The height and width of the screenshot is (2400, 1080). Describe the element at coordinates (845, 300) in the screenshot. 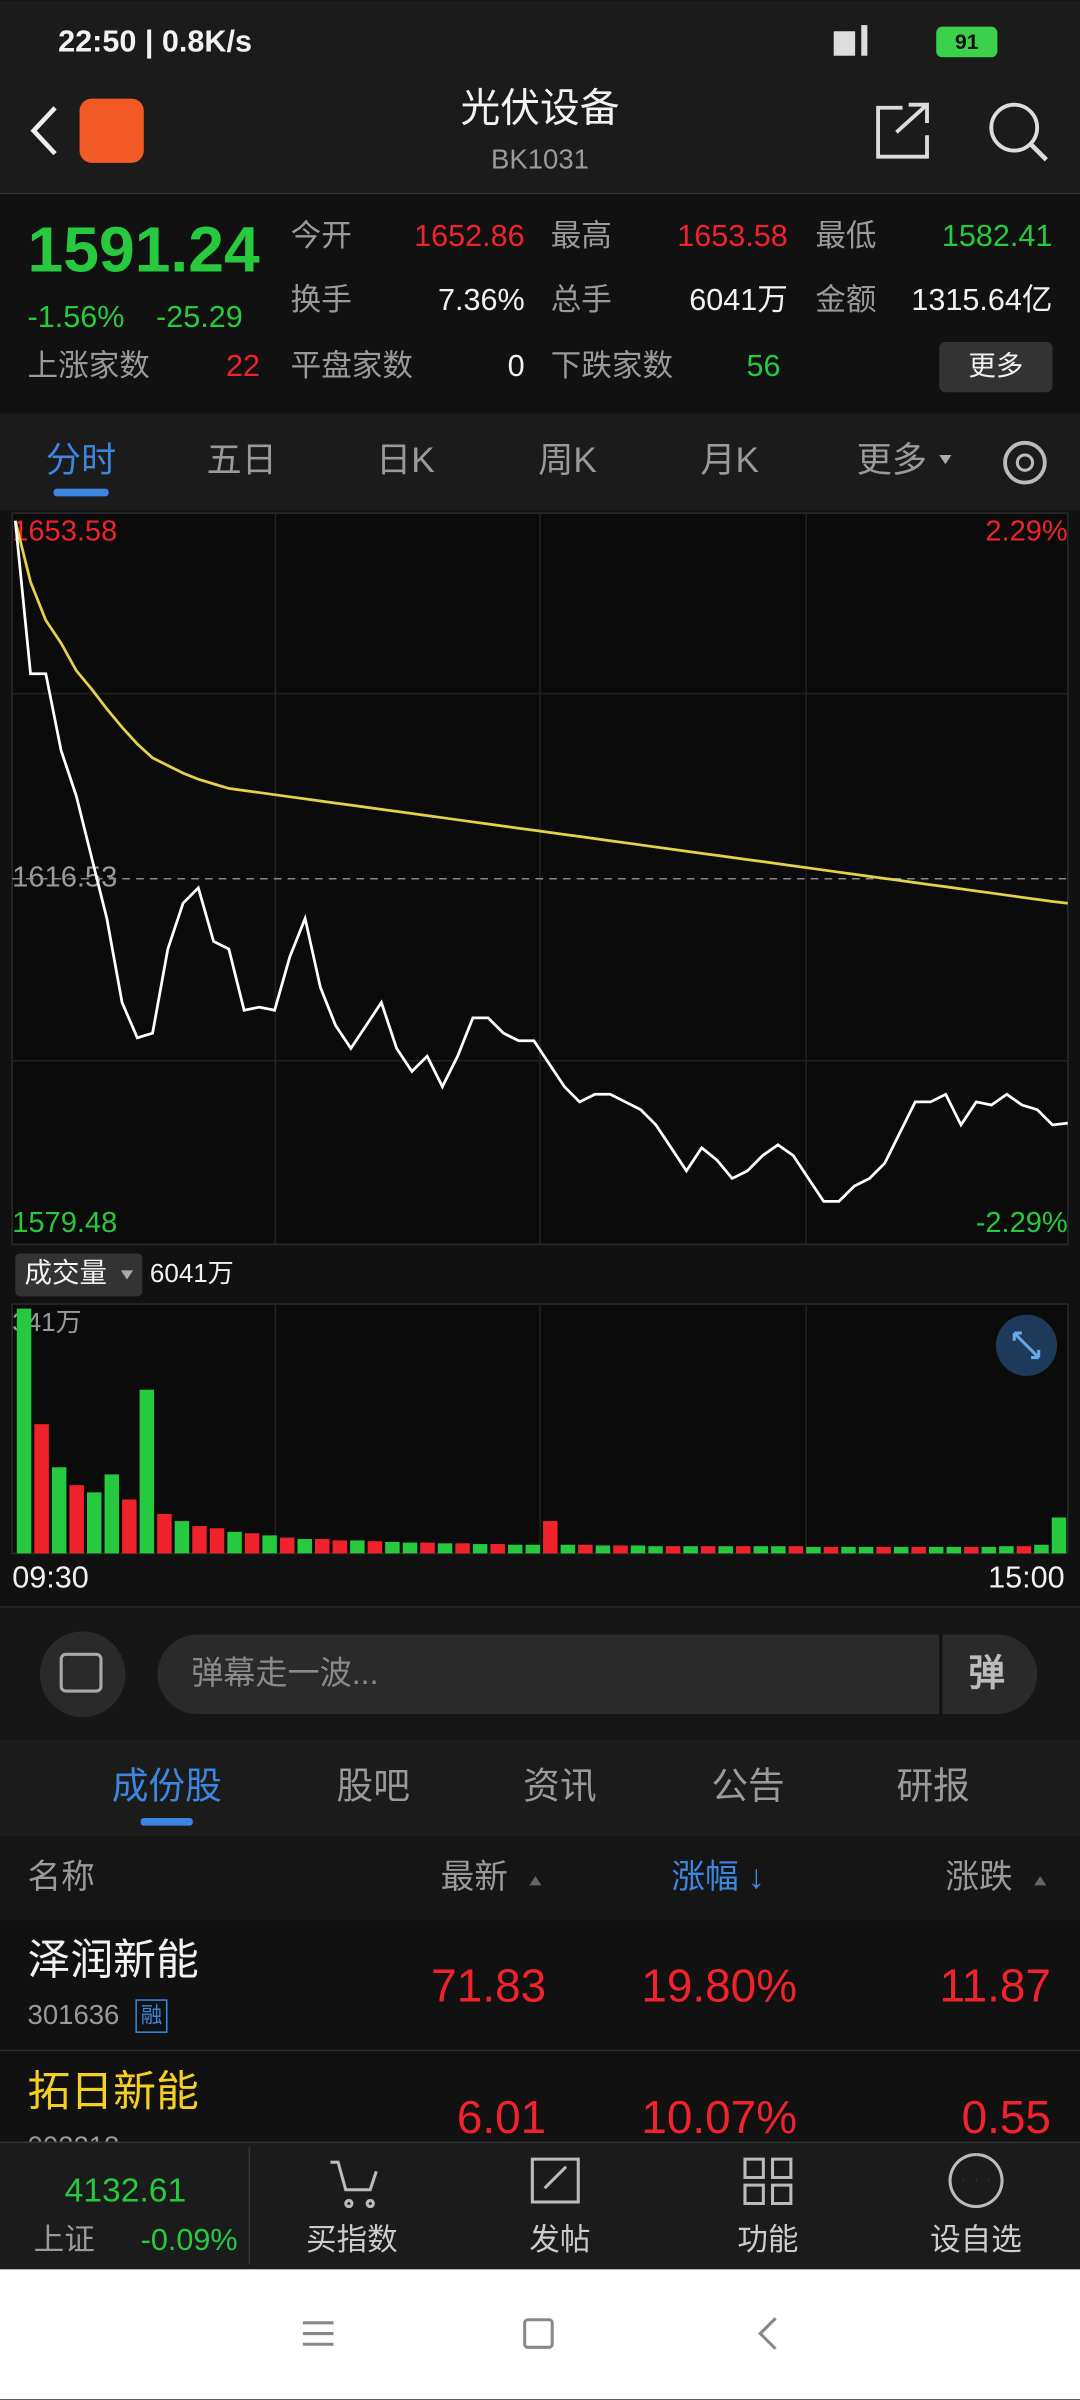

I see `field-label: 金额` at that location.